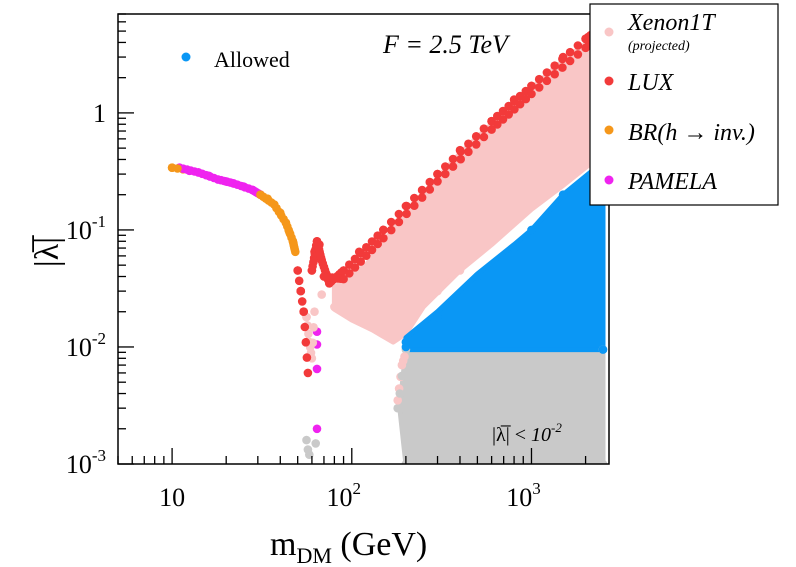  What do you see at coordinates (252, 59) in the screenshot?
I see `allowed-label: Allowed` at bounding box center [252, 59].